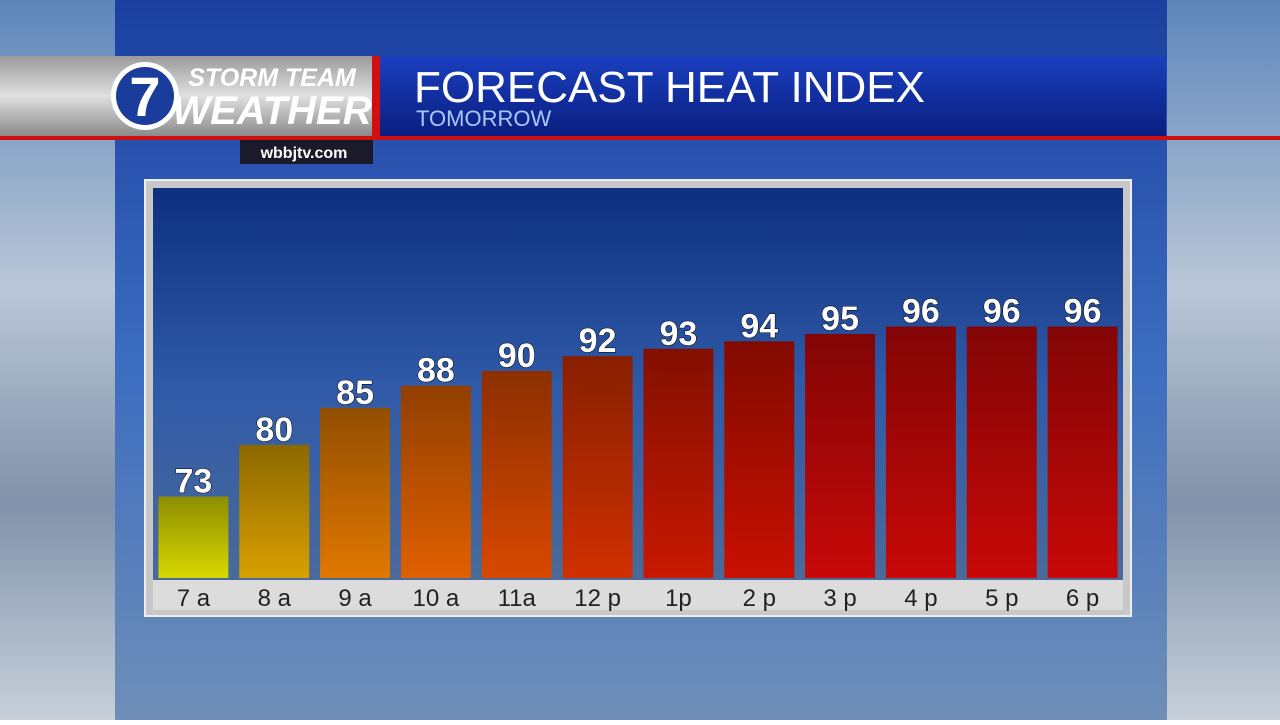 The height and width of the screenshot is (725, 1280). What do you see at coordinates (517, 356) in the screenshot?
I see `value-label: 90` at bounding box center [517, 356].